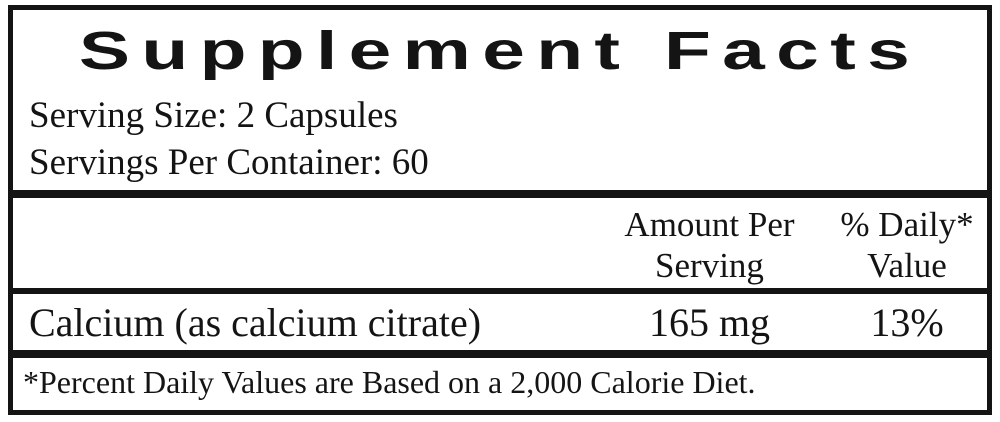 The width and height of the screenshot is (1000, 422). What do you see at coordinates (709, 224) in the screenshot?
I see `amount-header-line1: Amount Per` at bounding box center [709, 224].